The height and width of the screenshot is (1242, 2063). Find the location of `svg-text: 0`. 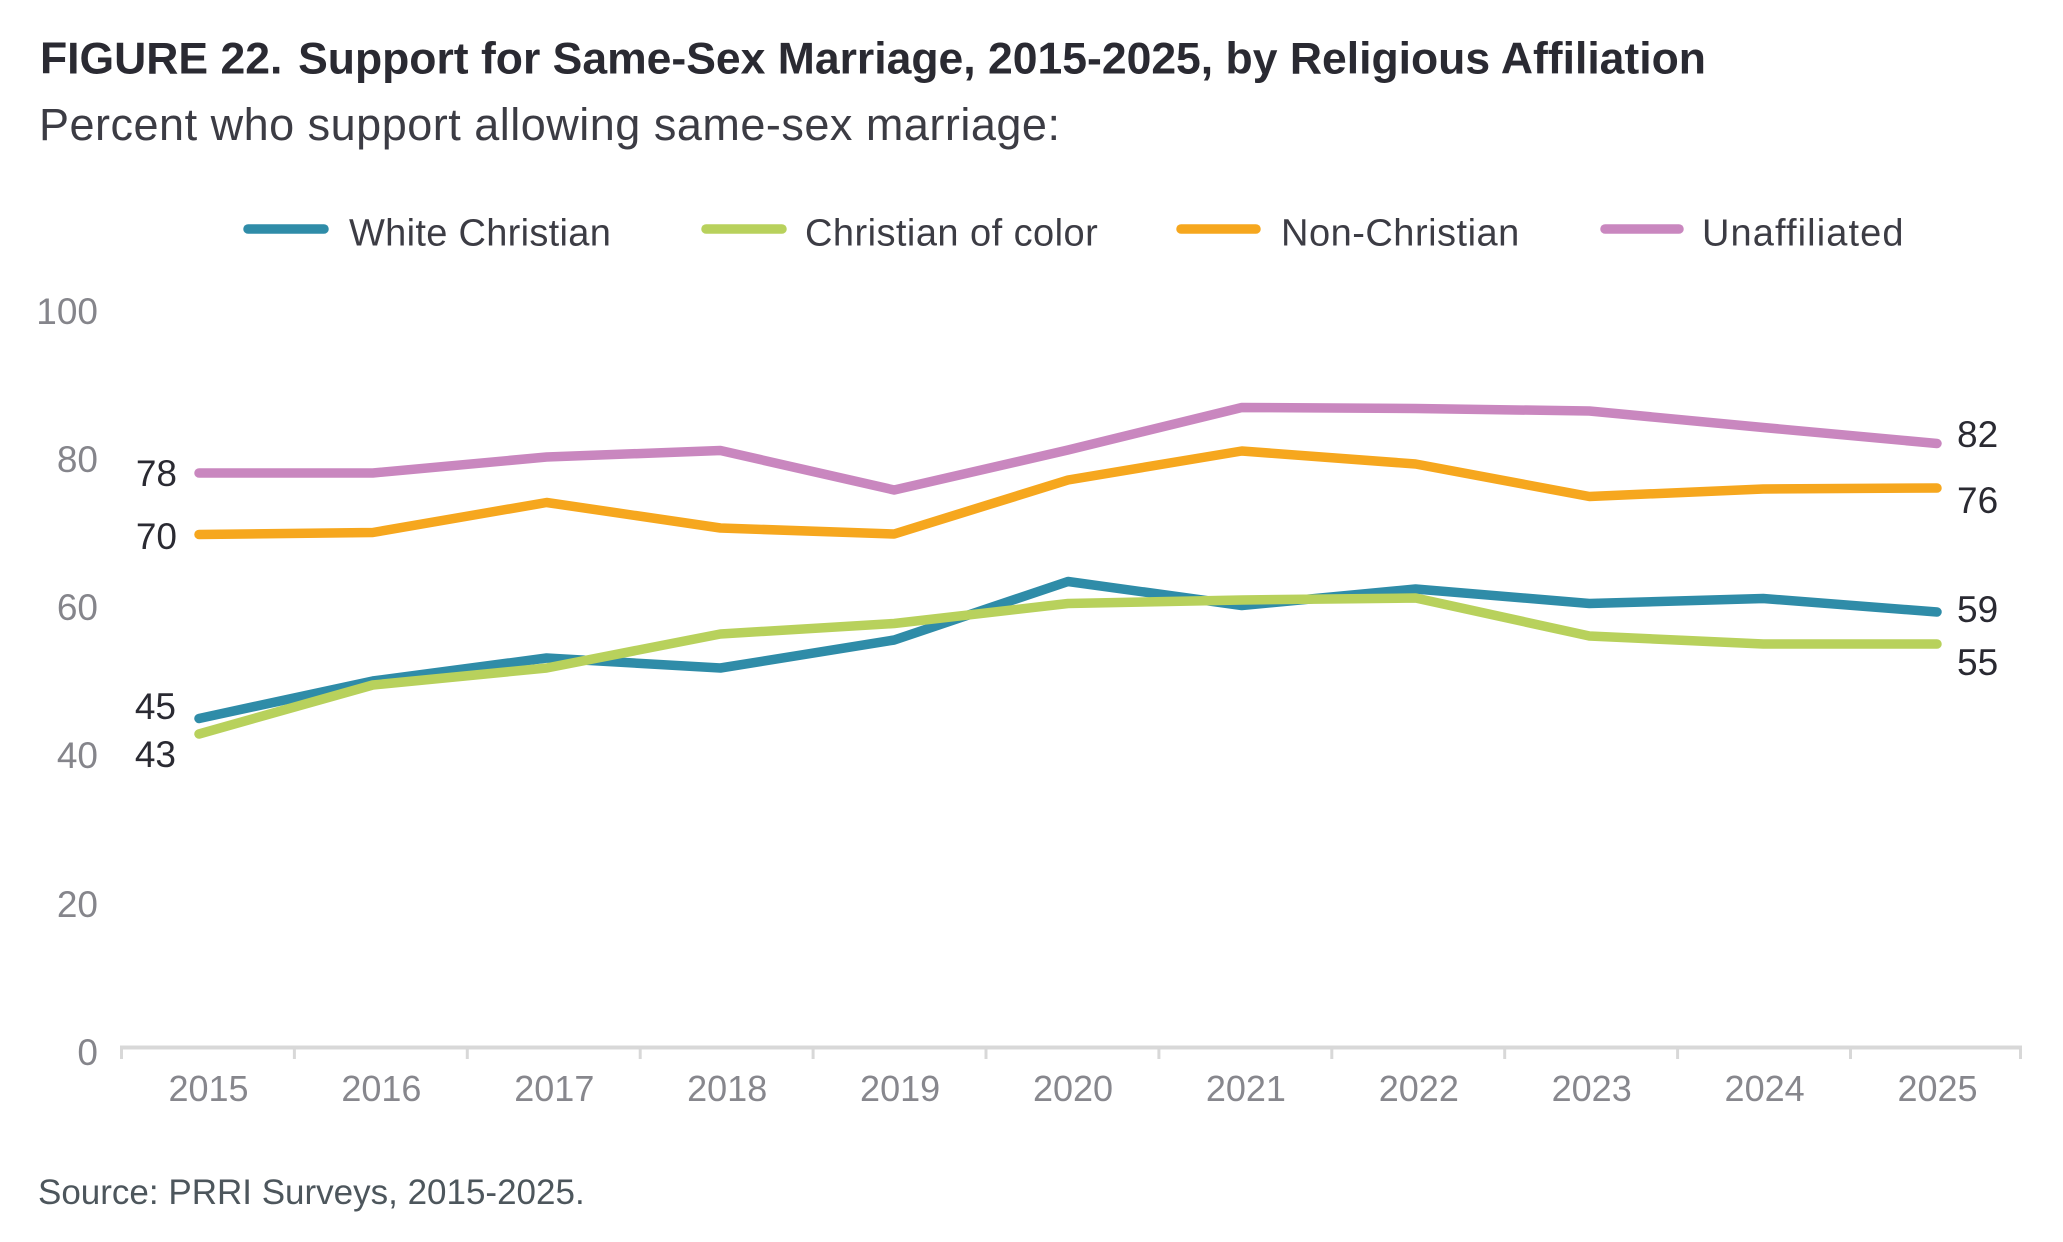

svg-text: 0 is located at coordinates (87, 1052).